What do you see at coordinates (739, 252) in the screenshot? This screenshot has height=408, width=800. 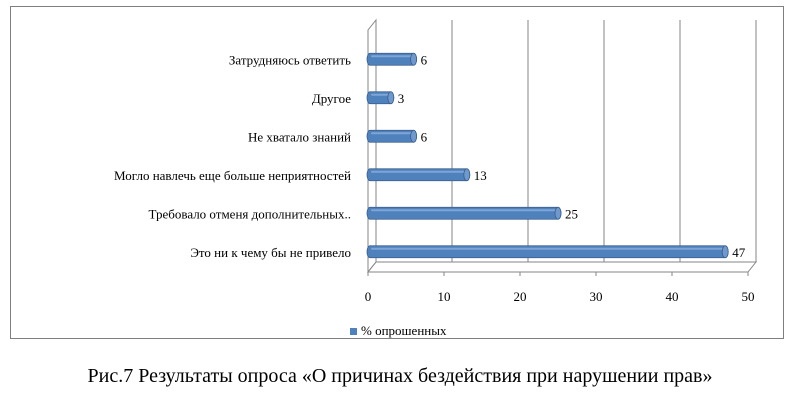 I see `value-label-5: 47` at bounding box center [739, 252].